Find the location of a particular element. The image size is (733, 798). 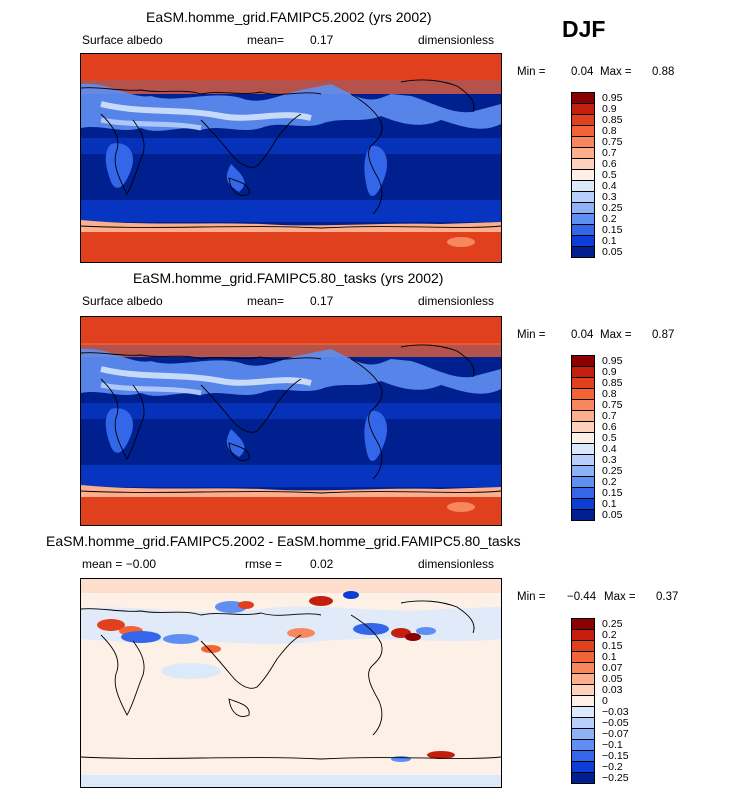

panel-1-map-svg is located at coordinates (291, 158).